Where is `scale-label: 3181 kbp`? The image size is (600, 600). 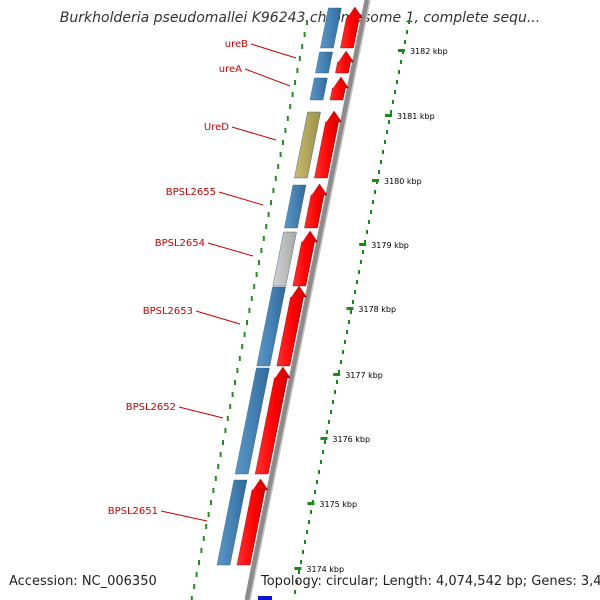
scale-label: 3181 kbp is located at coordinates (416, 116).